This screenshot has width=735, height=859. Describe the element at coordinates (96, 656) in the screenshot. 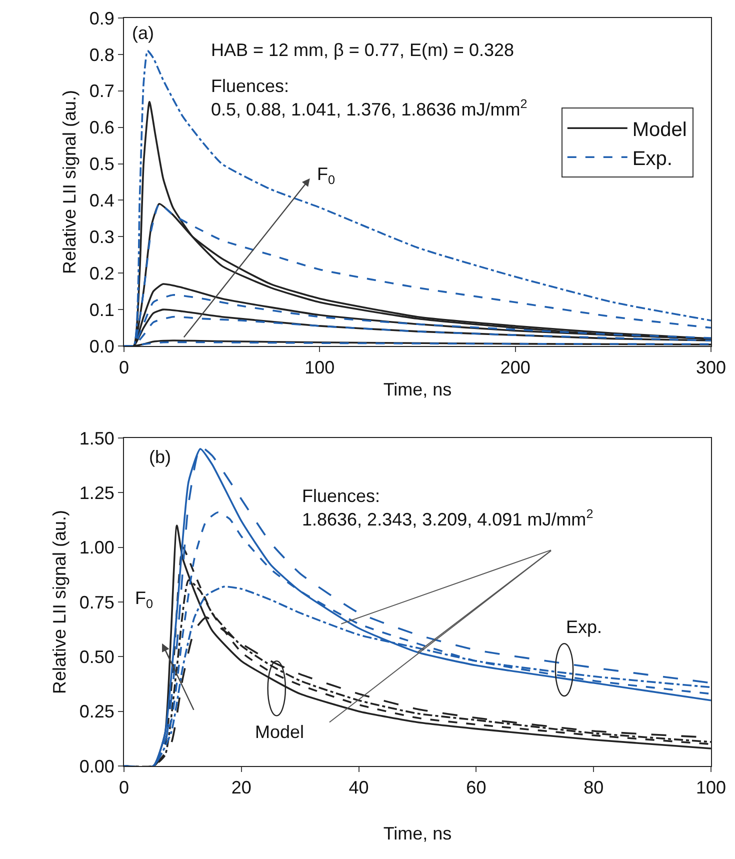

I see `y-tick-label: 0.50` at that location.